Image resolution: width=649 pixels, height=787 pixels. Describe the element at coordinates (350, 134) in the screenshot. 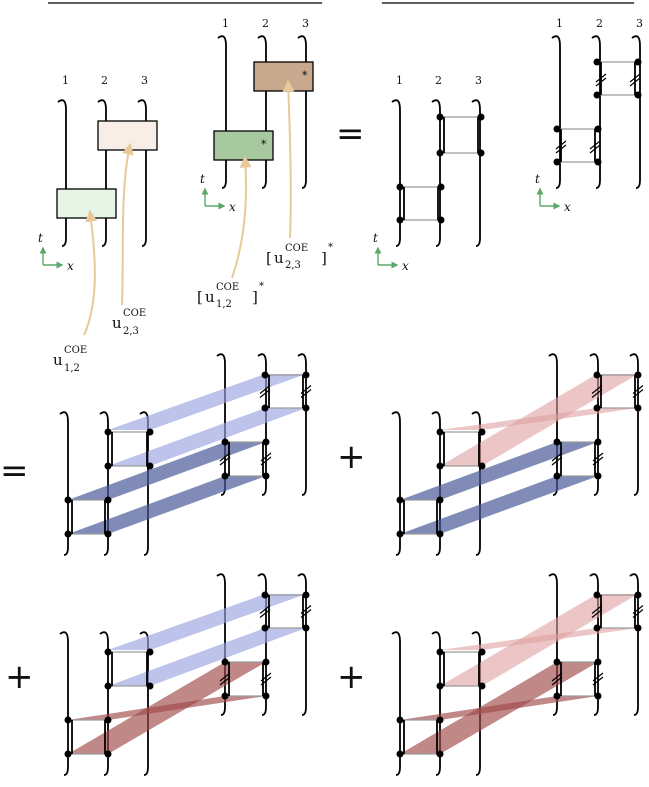

I see `equals-top: =` at that location.